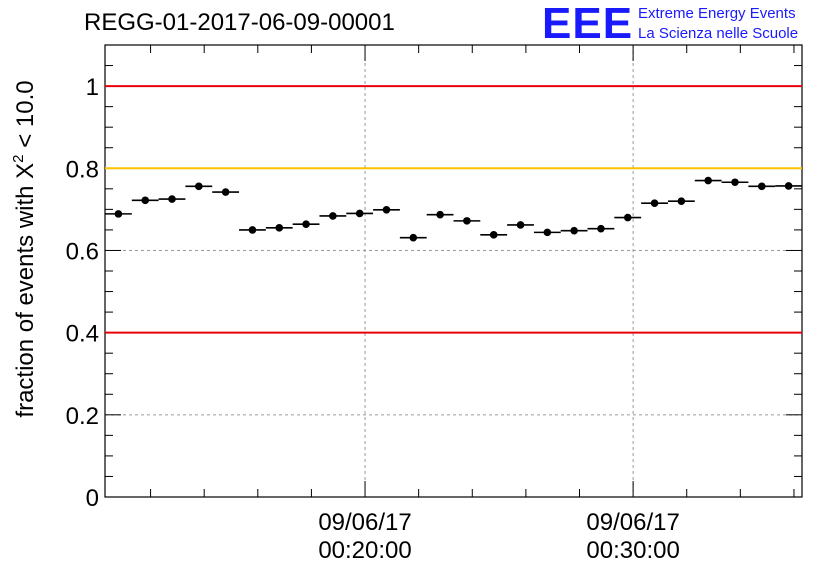 The image size is (836, 572). What do you see at coordinates (364, 550) in the screenshot?
I see `x-tick-time-label: 00:20:00` at bounding box center [364, 550].